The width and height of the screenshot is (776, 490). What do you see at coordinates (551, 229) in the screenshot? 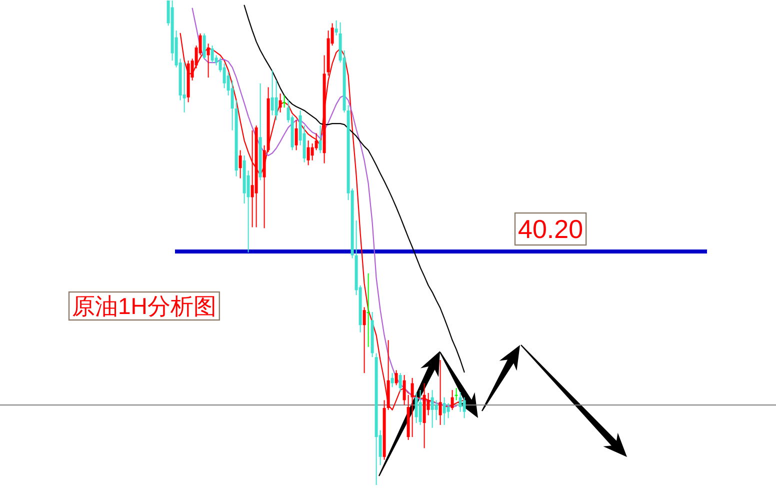
I see `text: 40.20` at bounding box center [551, 229].